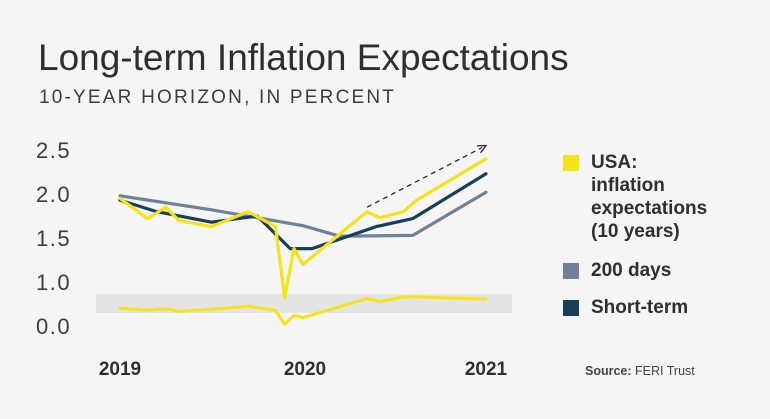  What do you see at coordinates (663, 371) in the screenshot?
I see `source-text: FERI Trust` at bounding box center [663, 371].